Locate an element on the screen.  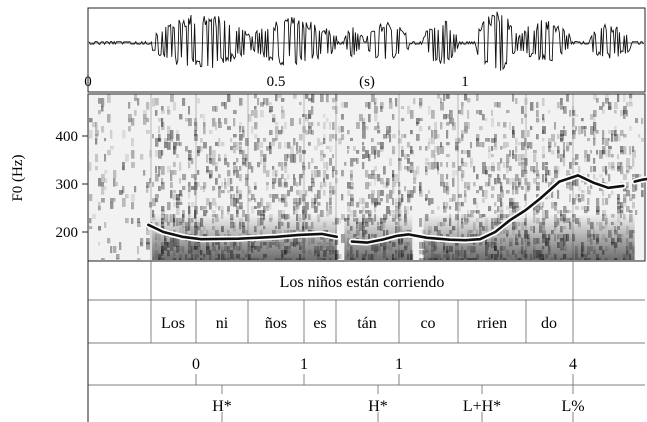
time-unit-label: (s) is located at coordinates (367, 82).